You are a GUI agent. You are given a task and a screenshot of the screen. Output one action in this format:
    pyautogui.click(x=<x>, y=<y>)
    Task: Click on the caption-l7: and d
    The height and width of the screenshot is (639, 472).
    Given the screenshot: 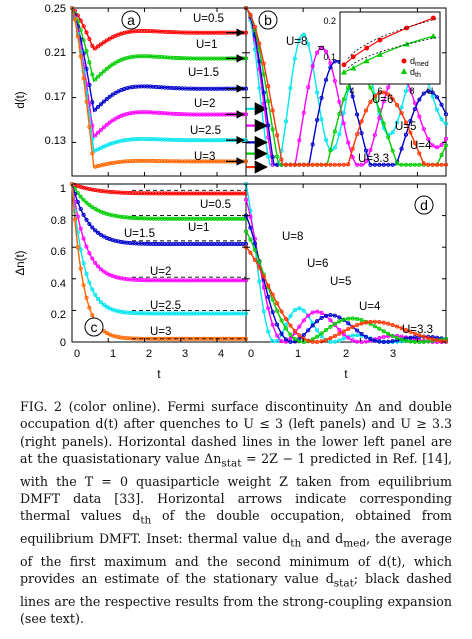 What is the action you would take?
    pyautogui.click(x=322, y=539)
    